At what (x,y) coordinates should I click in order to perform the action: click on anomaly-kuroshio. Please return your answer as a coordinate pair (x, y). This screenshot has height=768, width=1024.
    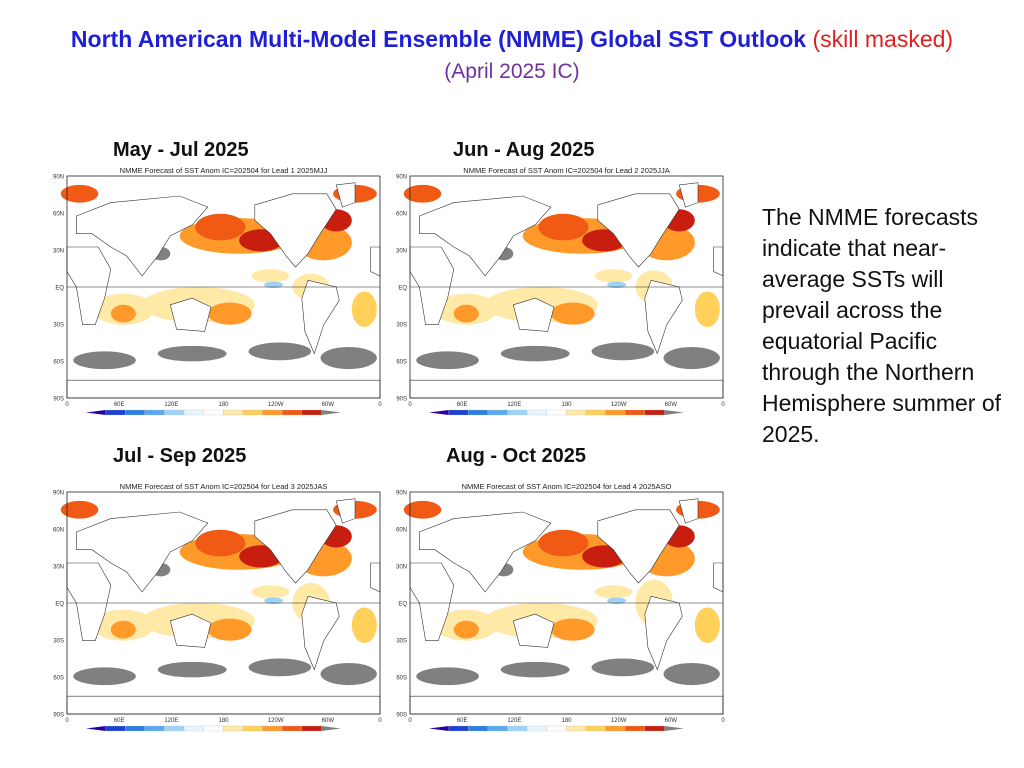
    Looking at the image, I should click on (563, 227).